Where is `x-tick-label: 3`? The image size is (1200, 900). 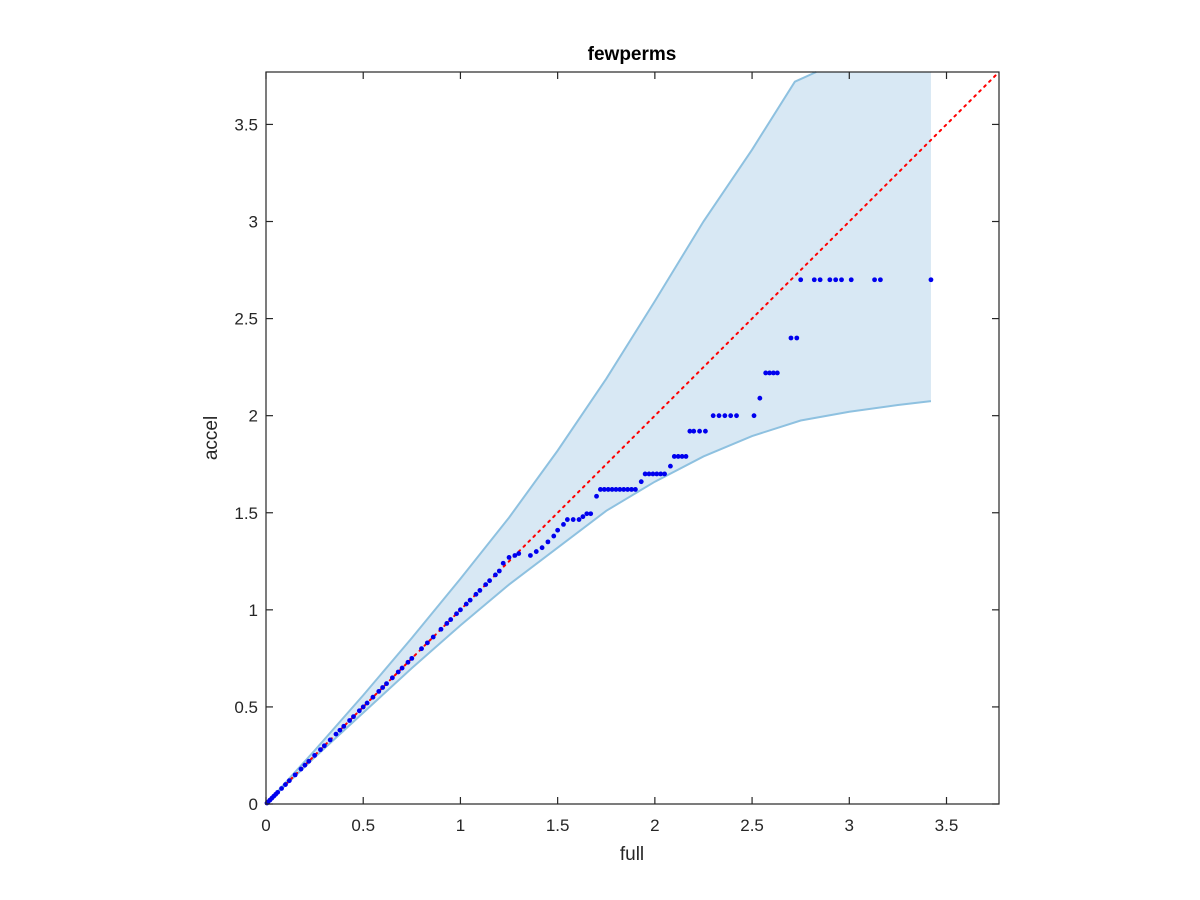 x-tick-label: 3 is located at coordinates (849, 825).